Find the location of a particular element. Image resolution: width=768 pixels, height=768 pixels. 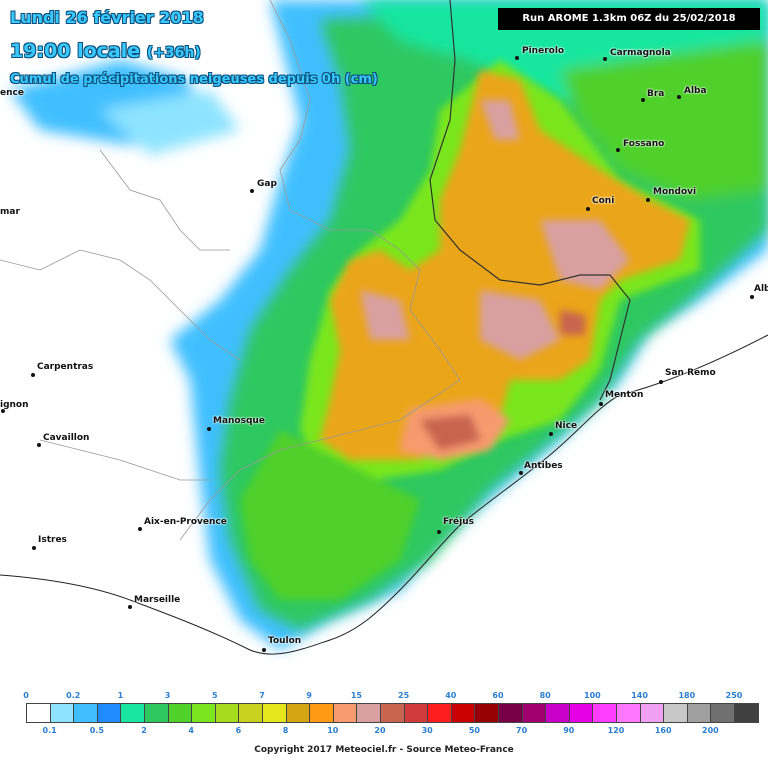

legend-top-tick: 25 is located at coordinates (404, 695).